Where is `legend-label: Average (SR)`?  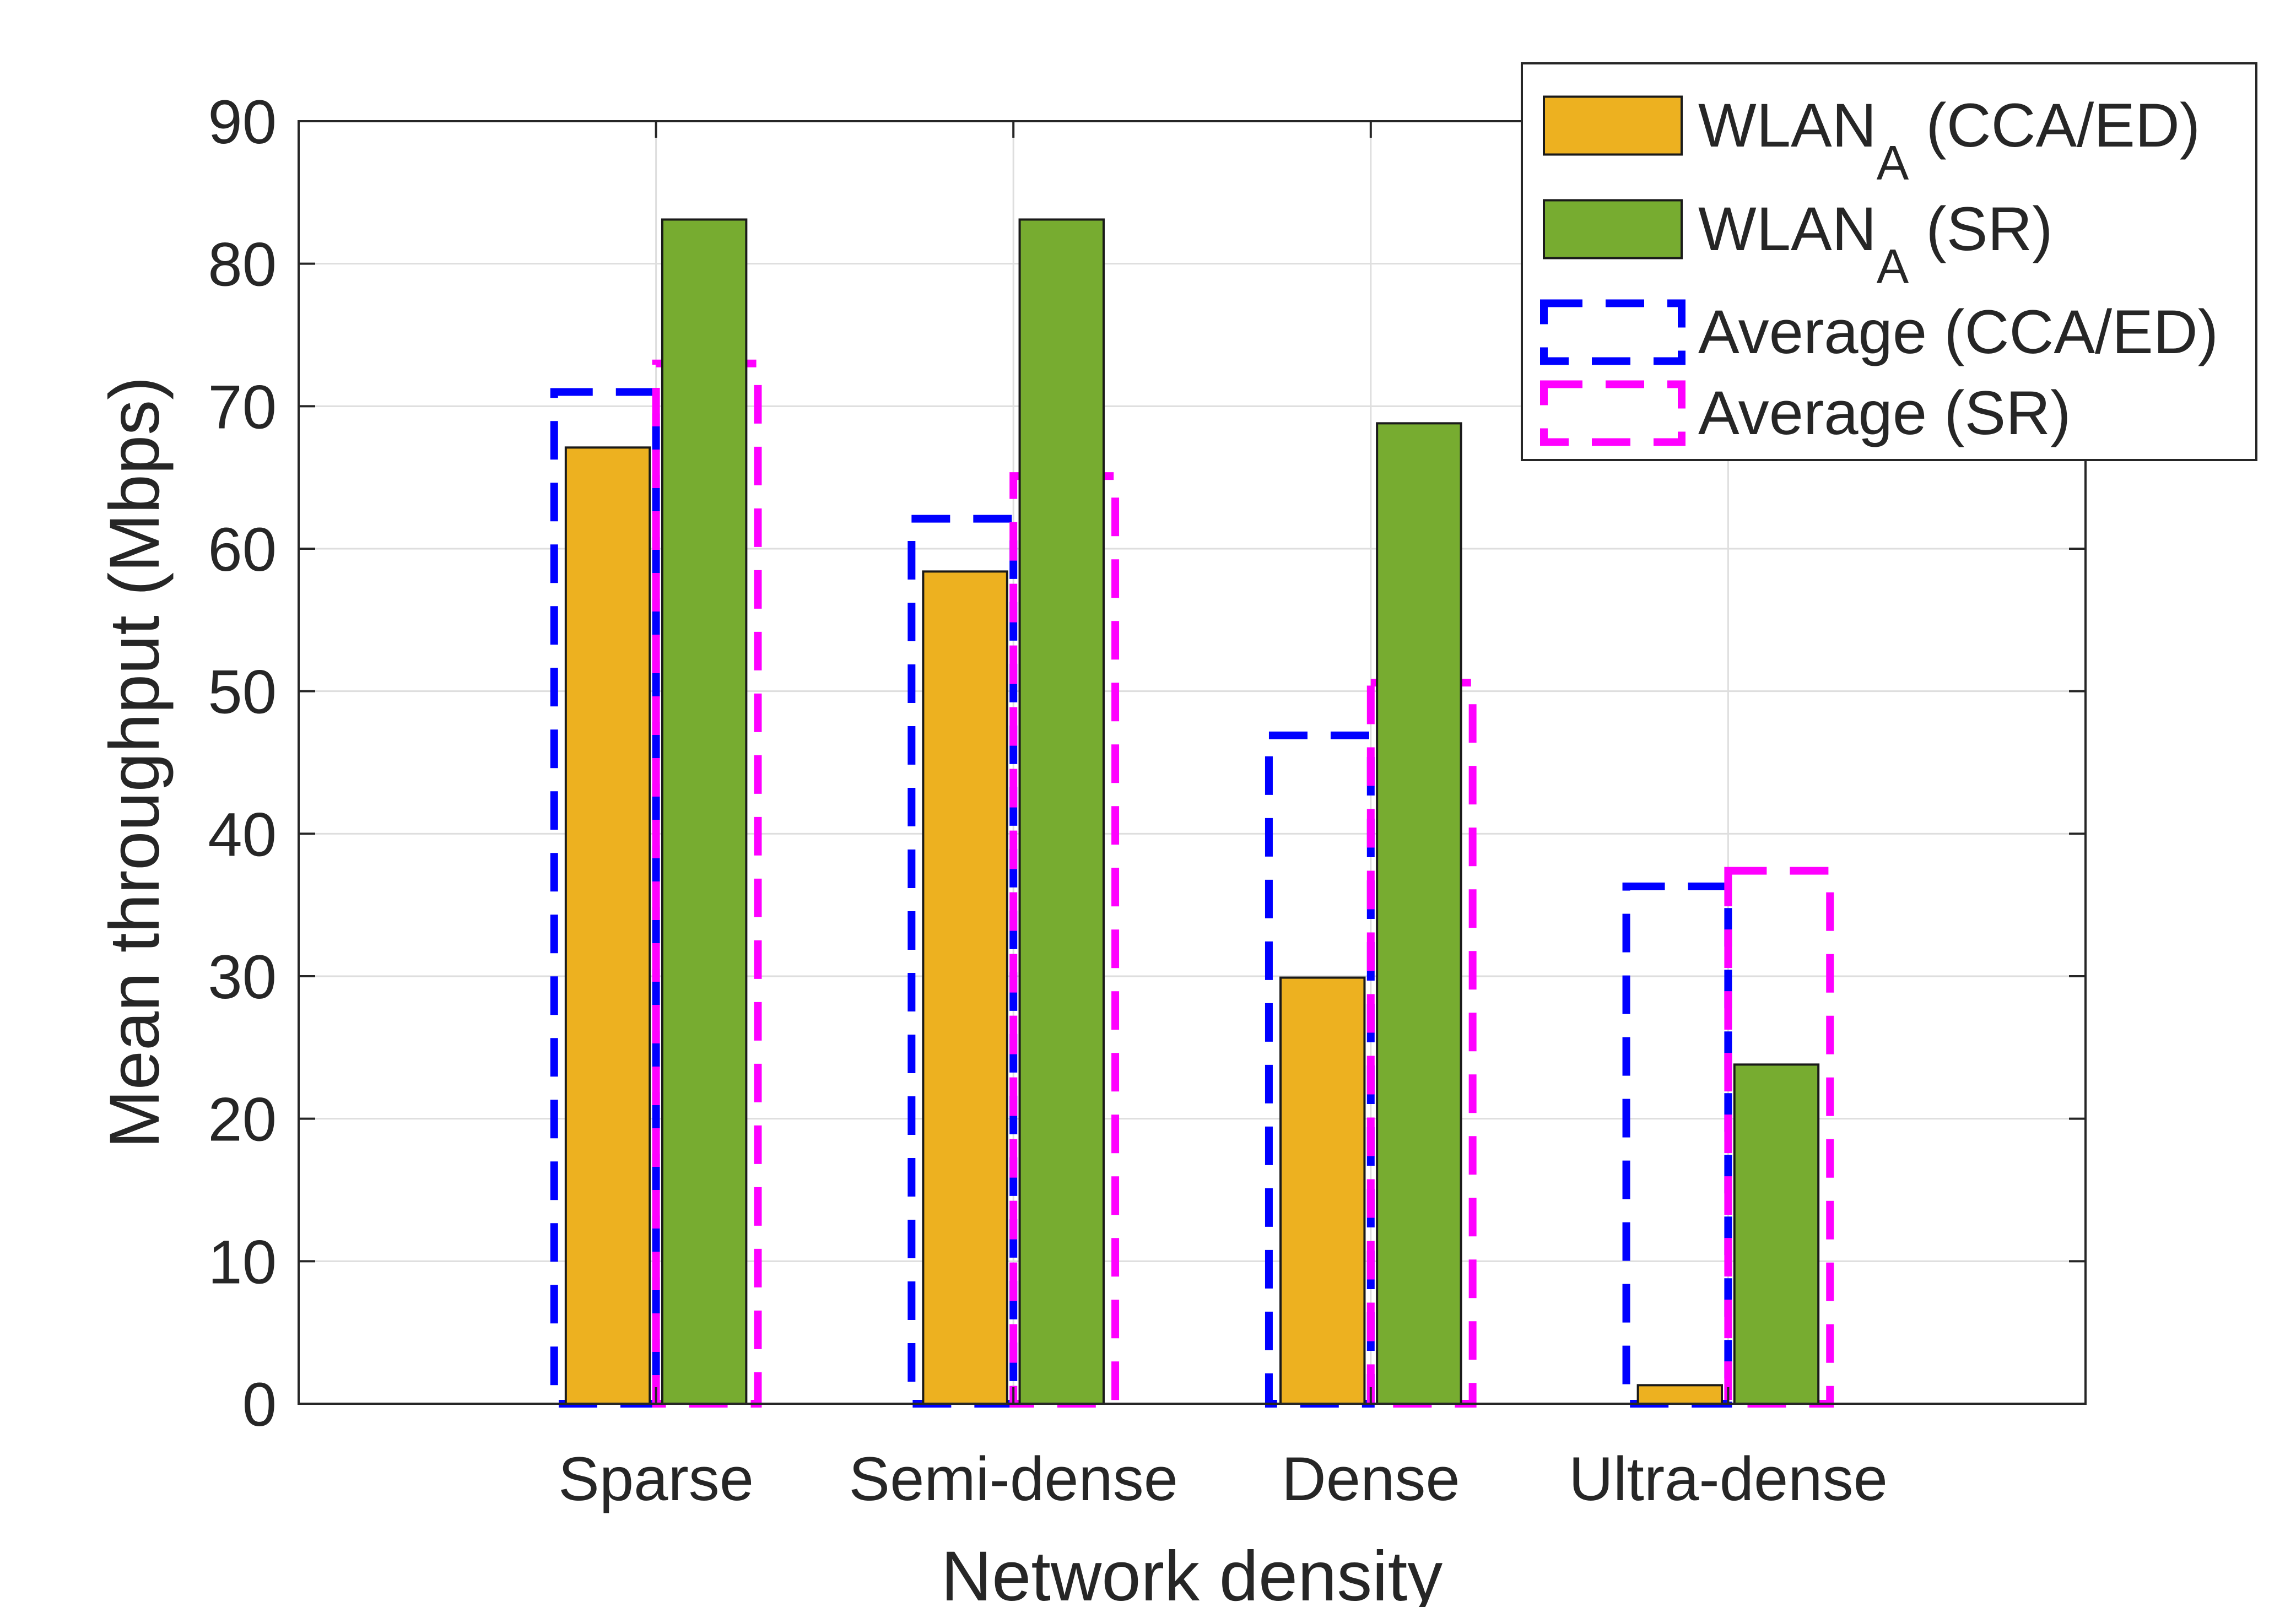 legend-label: Average (SR) is located at coordinates (1885, 412).